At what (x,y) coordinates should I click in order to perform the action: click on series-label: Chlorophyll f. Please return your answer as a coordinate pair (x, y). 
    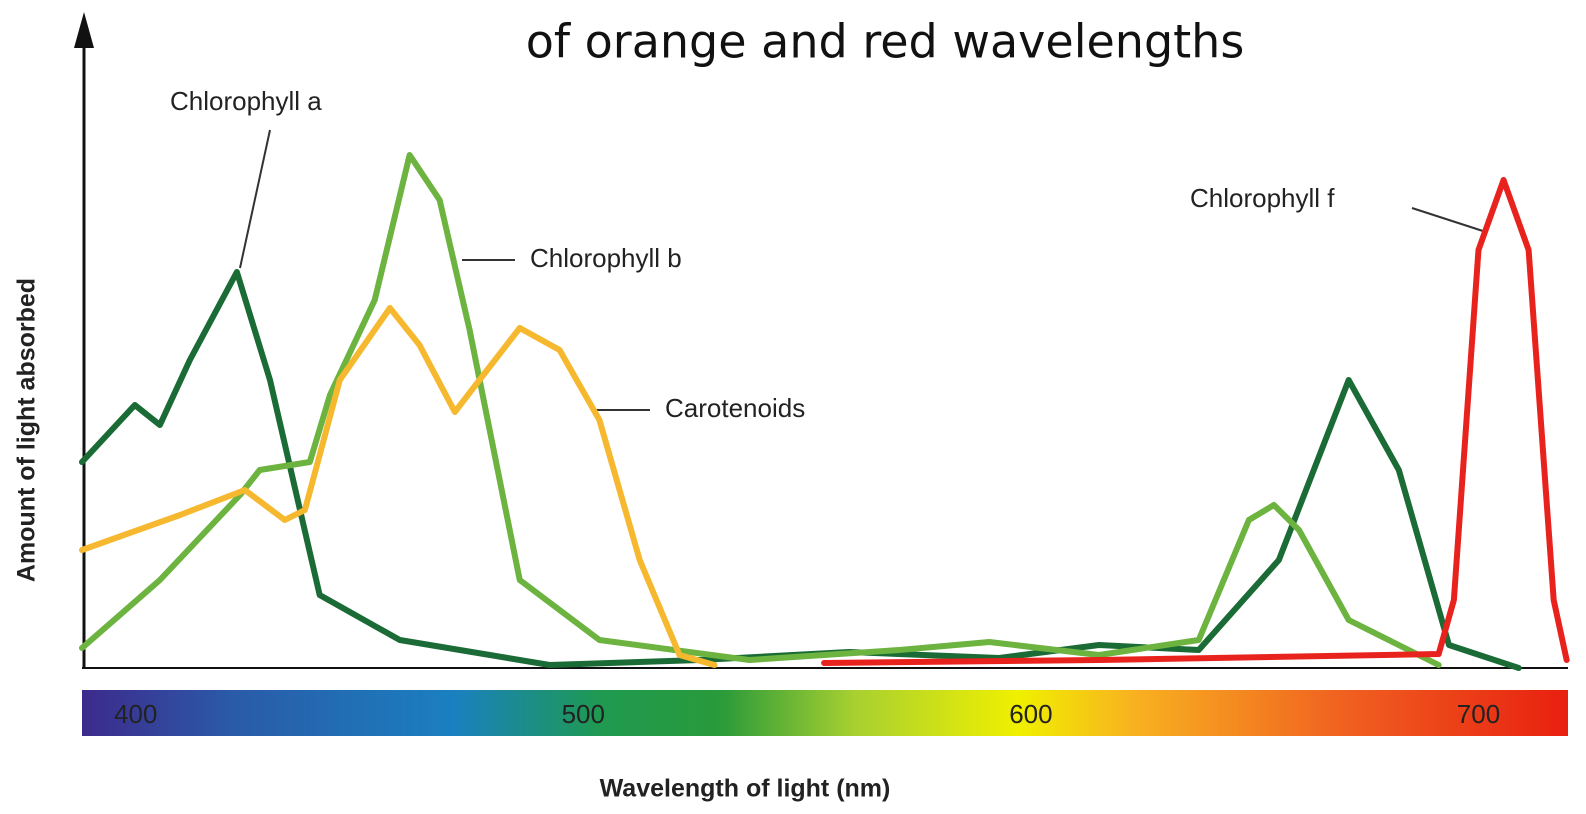
    Looking at the image, I should click on (1262, 198).